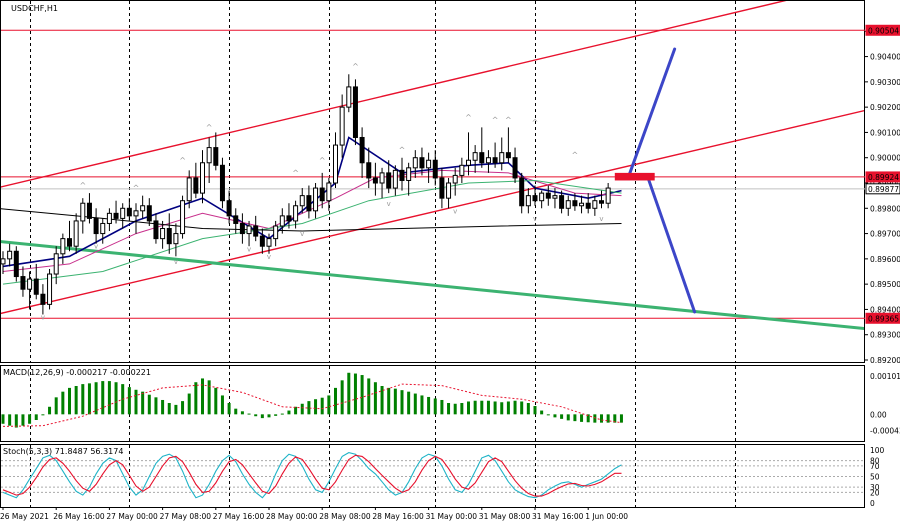  What do you see at coordinates (505, 516) in the screenshot?
I see `x-tick-label: 31 May 08:00` at bounding box center [505, 516].